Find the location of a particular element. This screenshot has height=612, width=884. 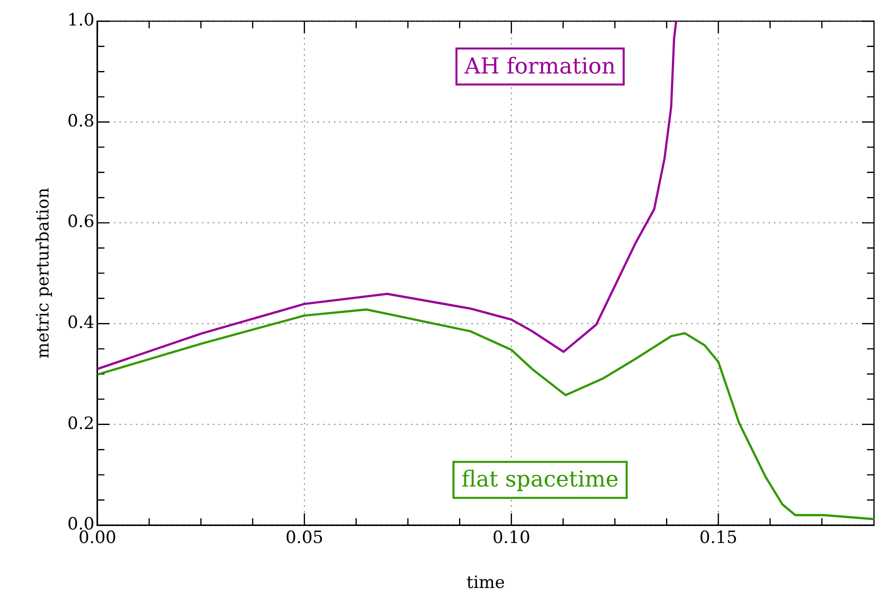

x-axis-title: time is located at coordinates (485, 583).